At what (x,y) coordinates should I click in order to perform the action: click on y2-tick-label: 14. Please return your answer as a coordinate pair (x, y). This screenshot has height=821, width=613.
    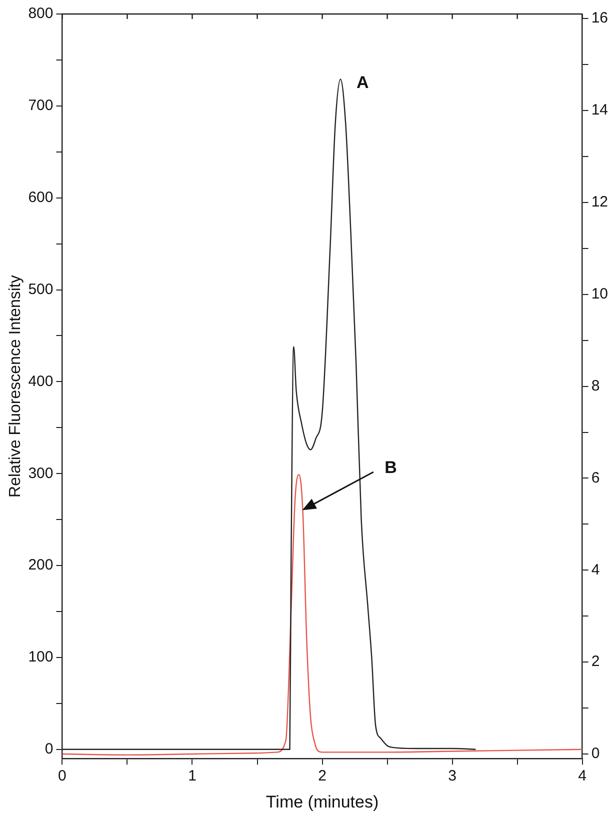
    Looking at the image, I should click on (599, 110).